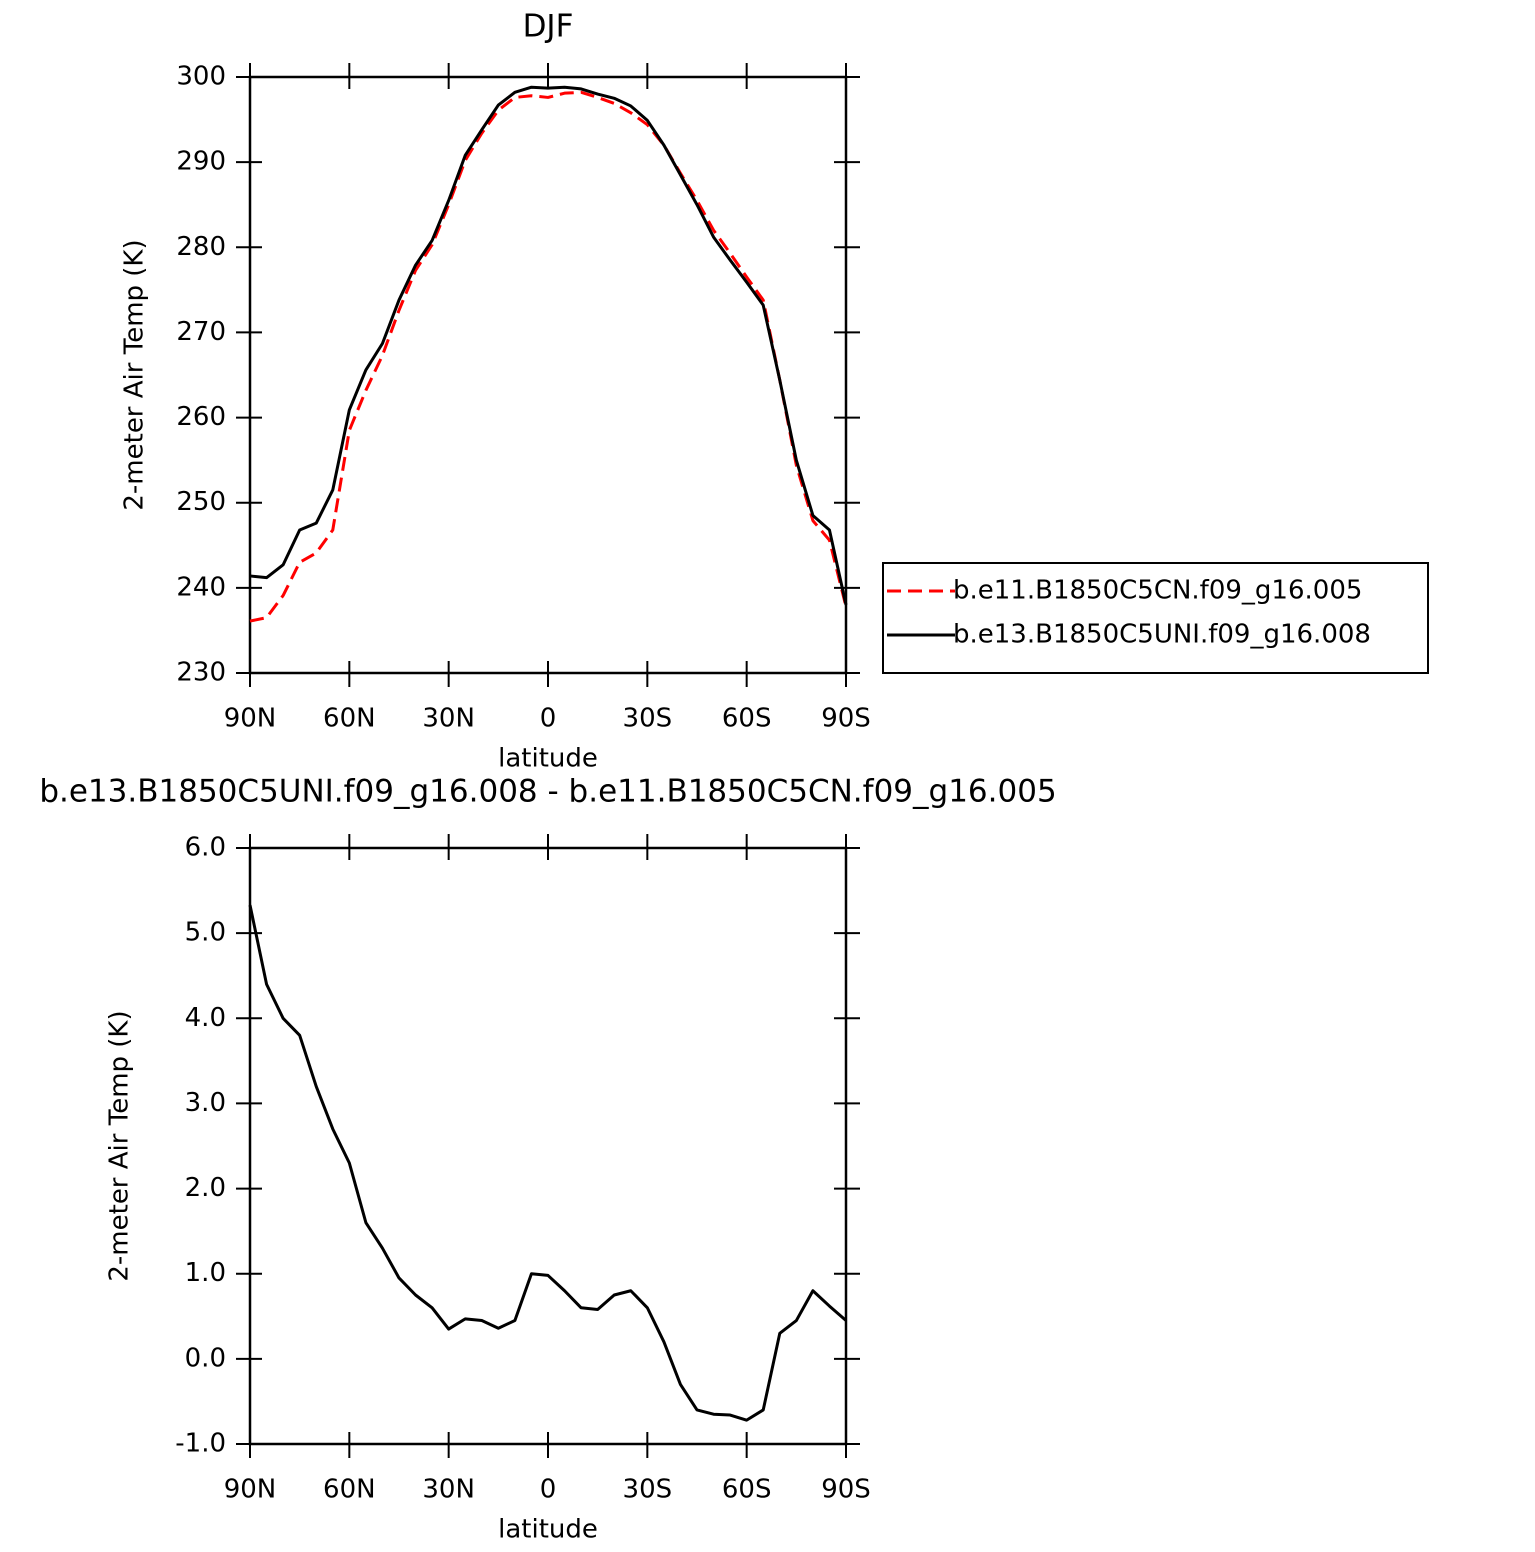 This screenshot has height=1552, width=1535. What do you see at coordinates (205, 848) in the screenshot?
I see `y-tick-label: 6.0` at bounding box center [205, 848].